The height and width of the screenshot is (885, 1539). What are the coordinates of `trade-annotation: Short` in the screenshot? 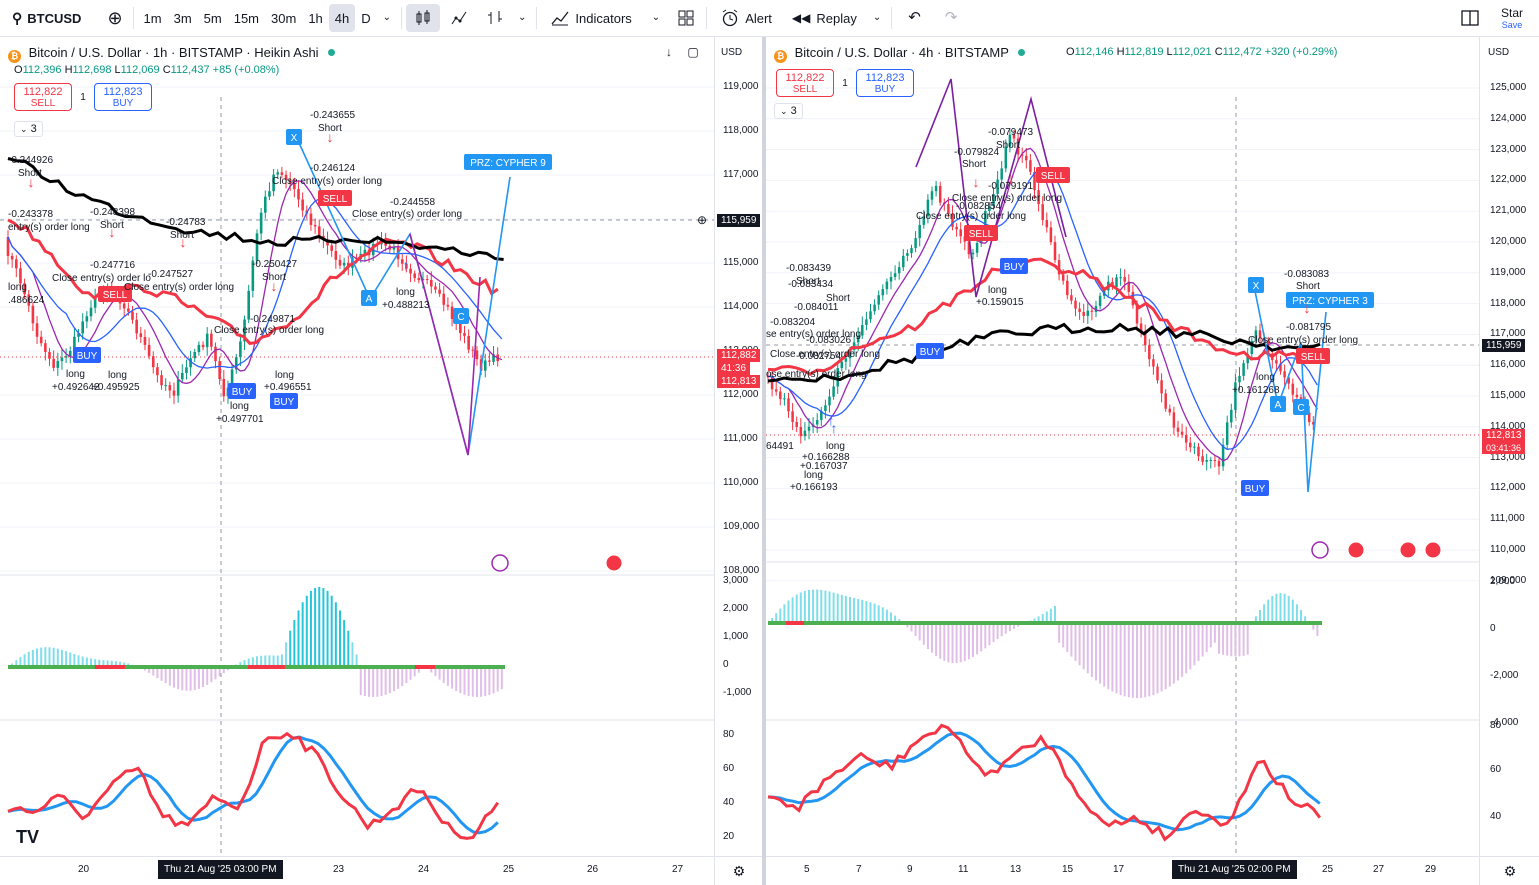 It's located at (1008, 145).